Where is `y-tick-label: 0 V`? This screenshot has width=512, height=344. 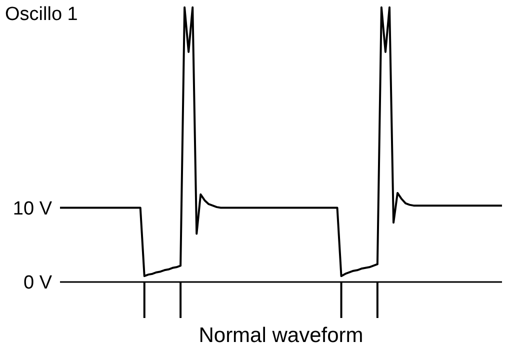
y-tick-label: 0 V is located at coordinates (37, 283).